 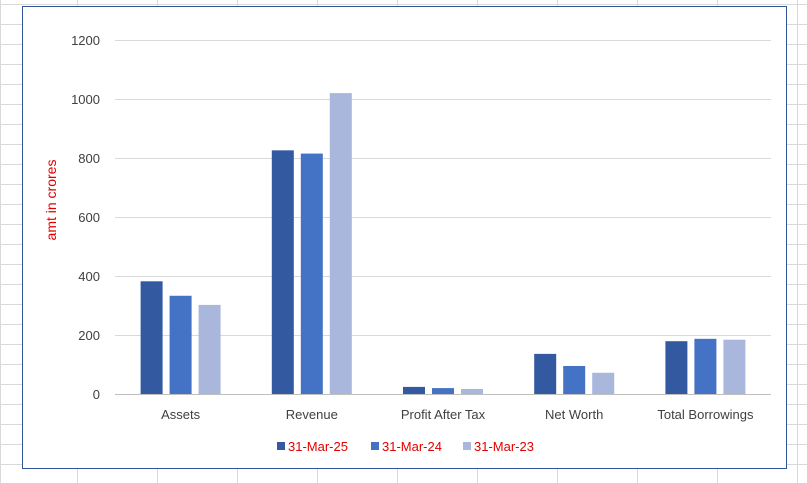 I want to click on y-tick-label: 1000, so click(x=85, y=99).